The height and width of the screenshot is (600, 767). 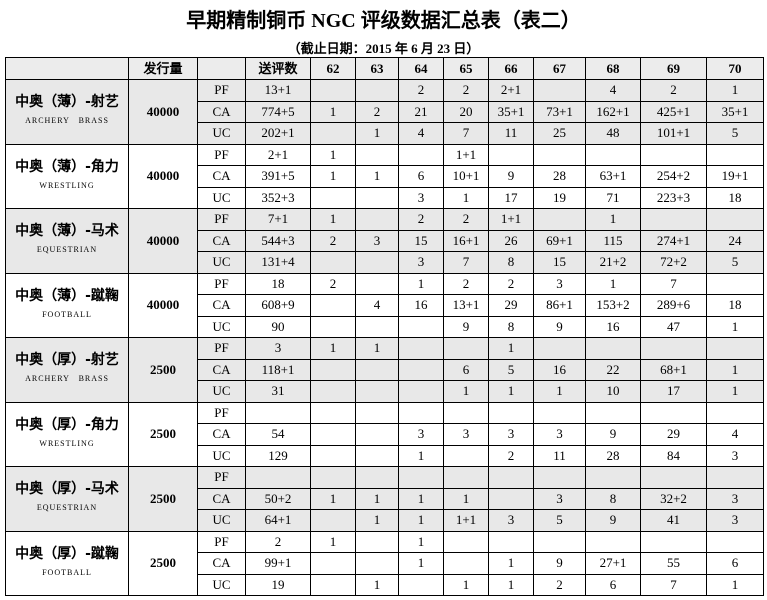 What do you see at coordinates (673, 498) in the screenshot?
I see `count-cell: 32+2` at bounding box center [673, 498].